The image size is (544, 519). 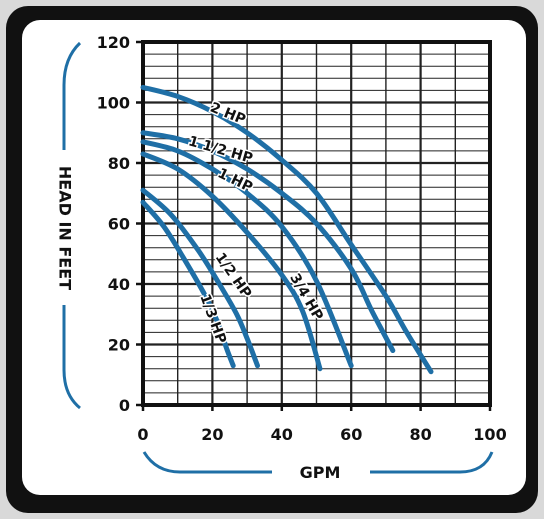 I want to click on x-ticks: 0 20 40 60 80 100, so click(x=322, y=424).